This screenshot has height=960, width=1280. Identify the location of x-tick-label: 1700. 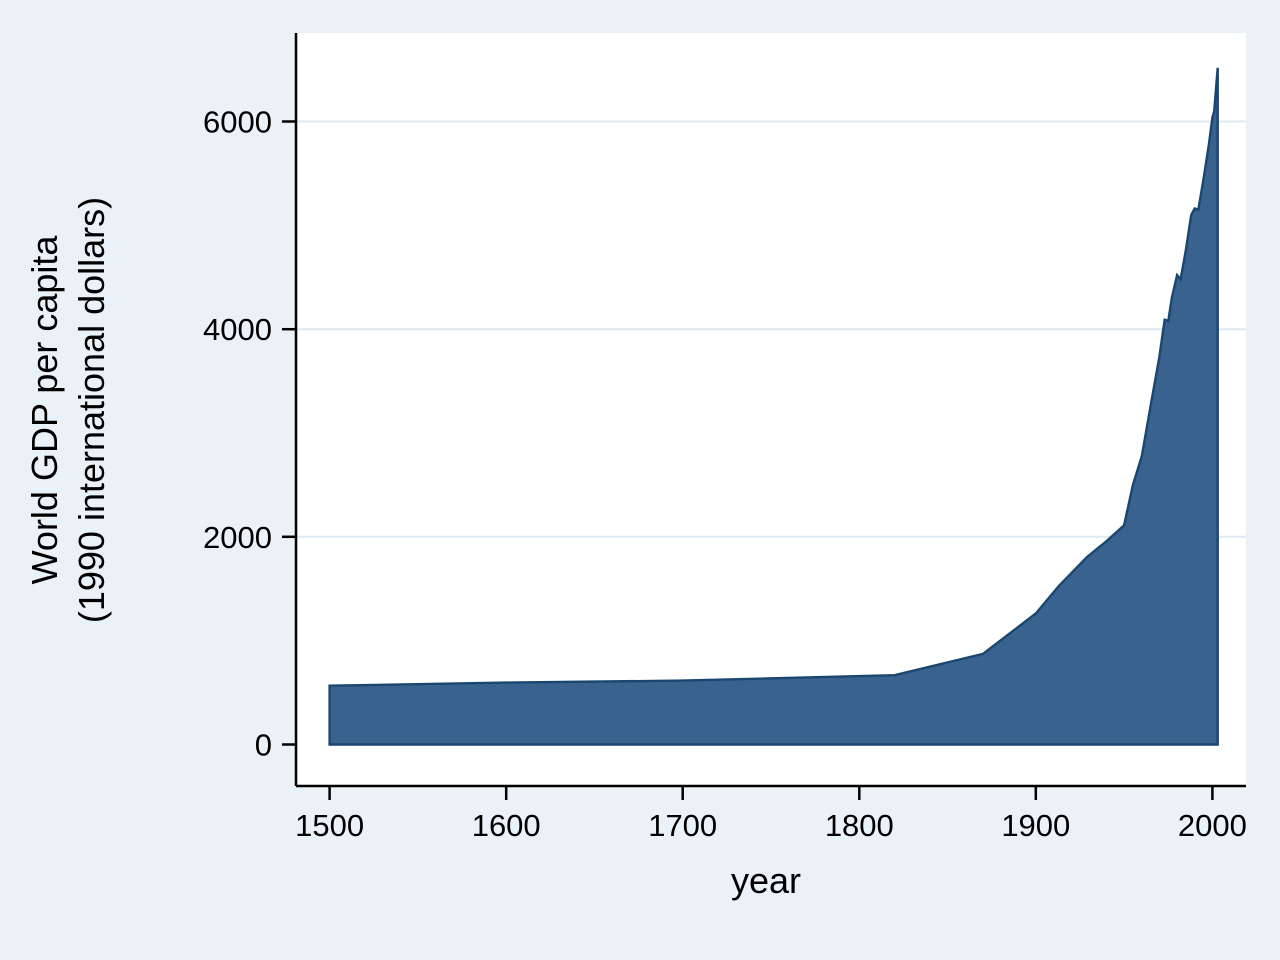
(682, 825).